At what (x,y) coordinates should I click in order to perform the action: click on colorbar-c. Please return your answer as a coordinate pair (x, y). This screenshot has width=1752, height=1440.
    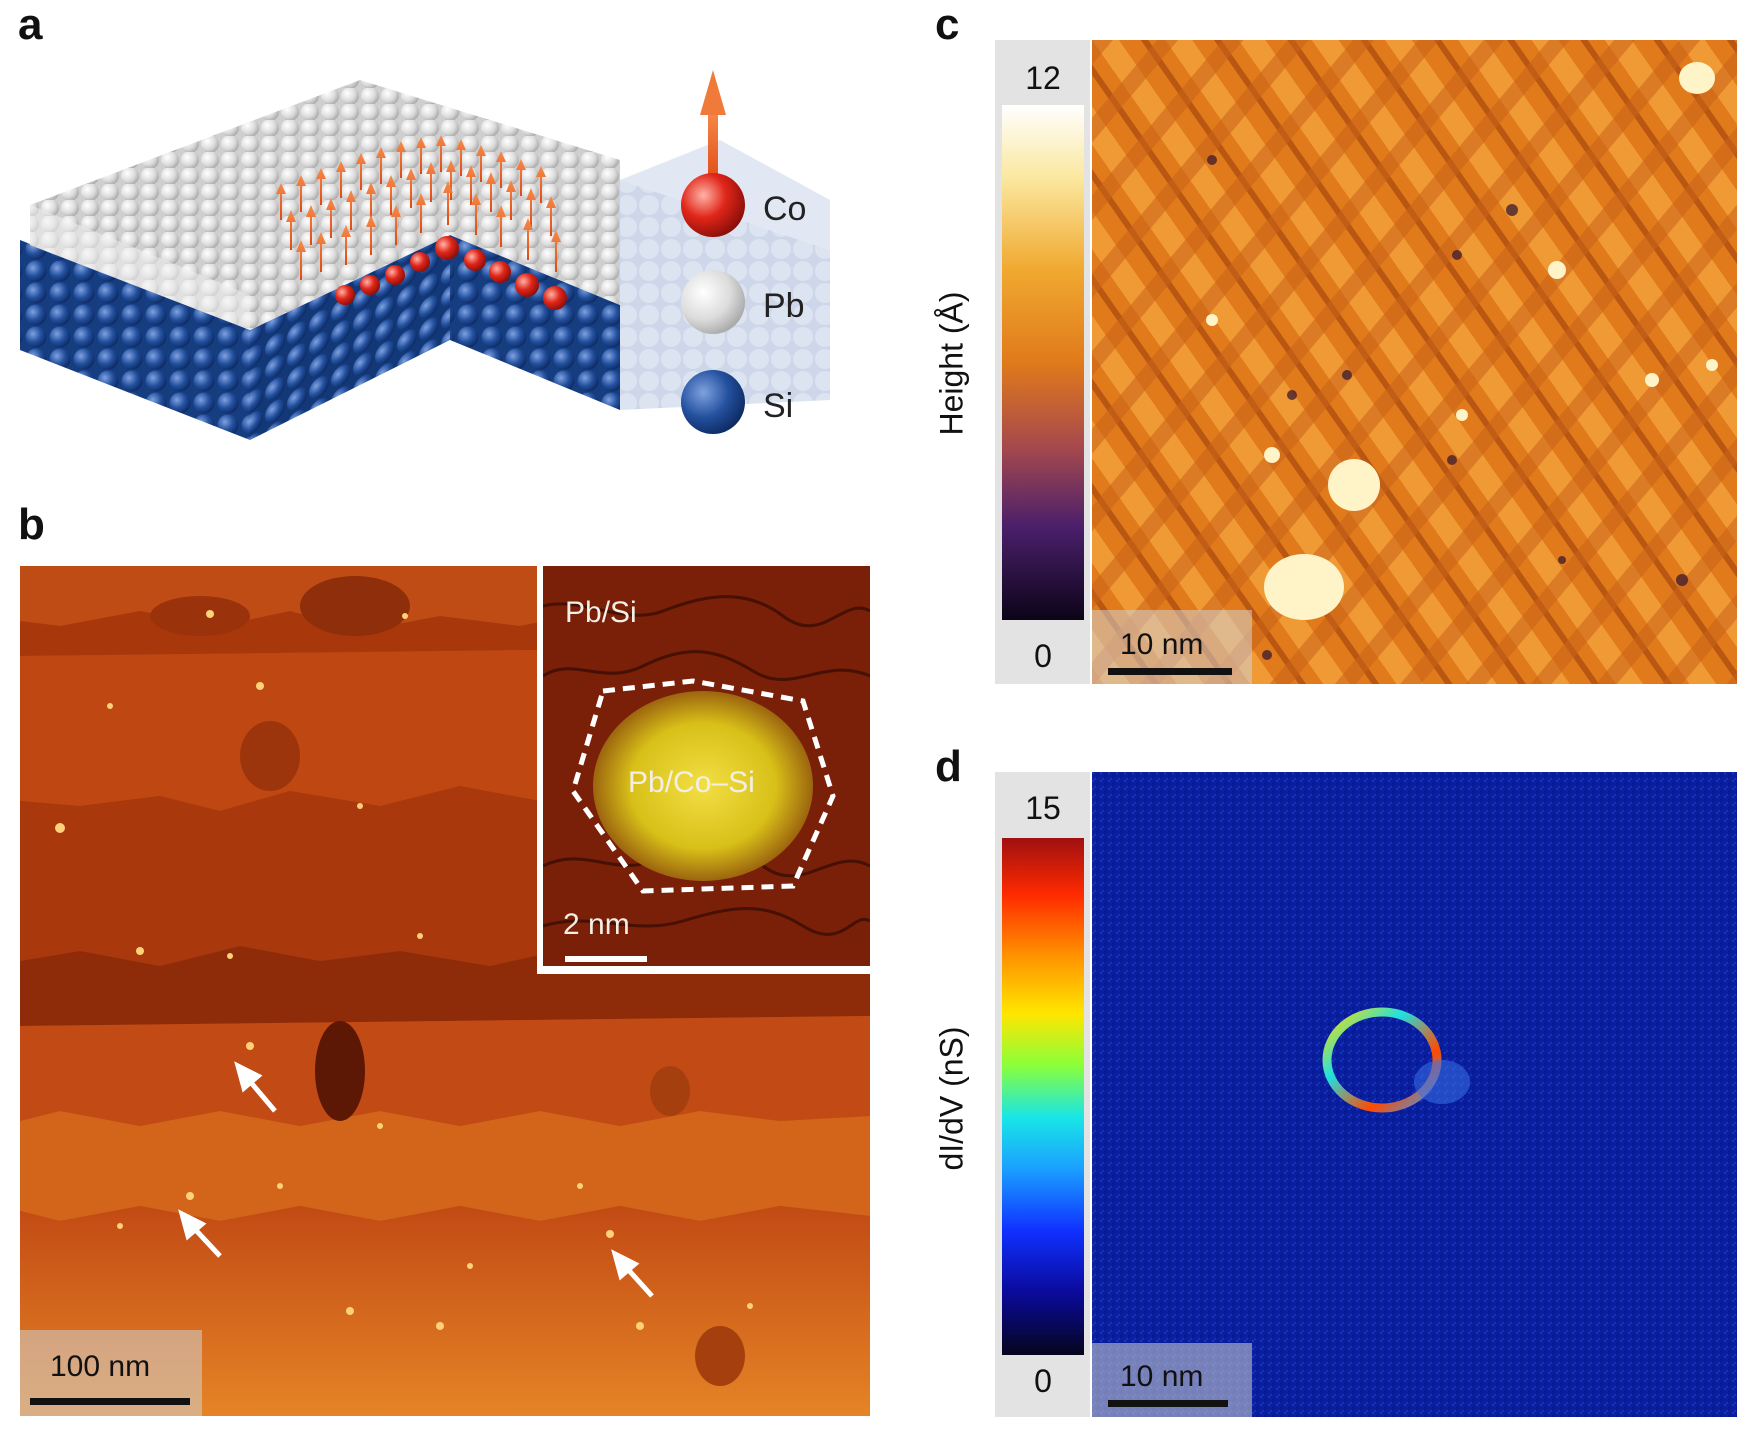
    Looking at the image, I should click on (1043, 362).